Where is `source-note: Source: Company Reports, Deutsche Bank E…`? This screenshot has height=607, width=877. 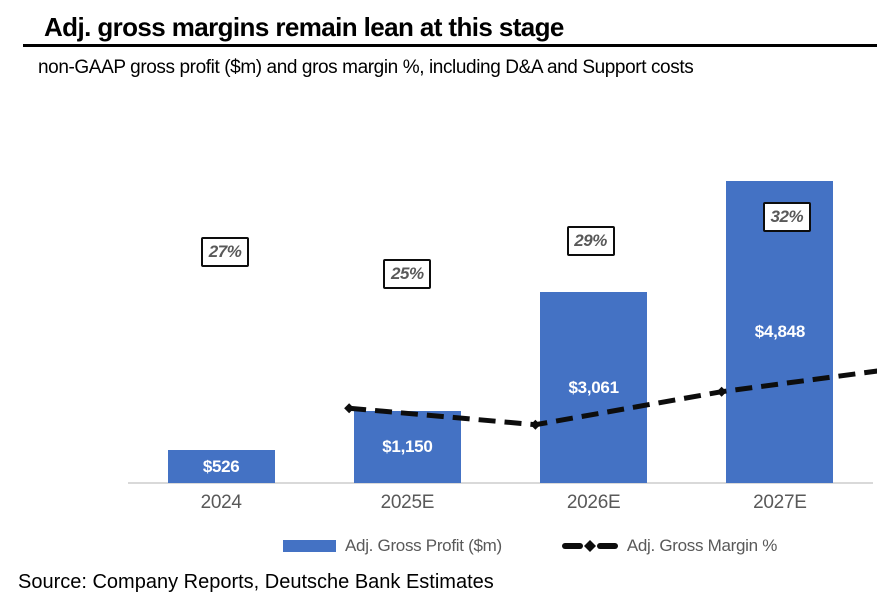
source-note: Source: Company Reports, Deutsche Bank E… is located at coordinates (256, 582).